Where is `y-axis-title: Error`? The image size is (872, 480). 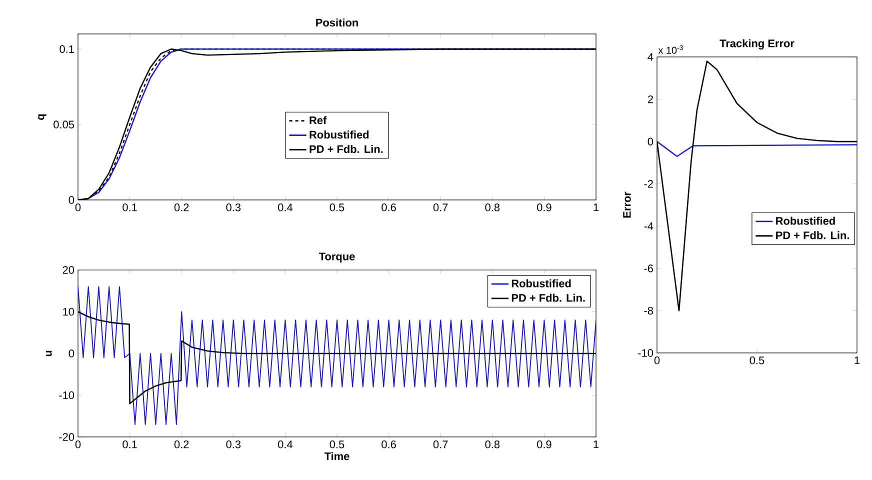
y-axis-title: Error is located at coordinates (627, 205).